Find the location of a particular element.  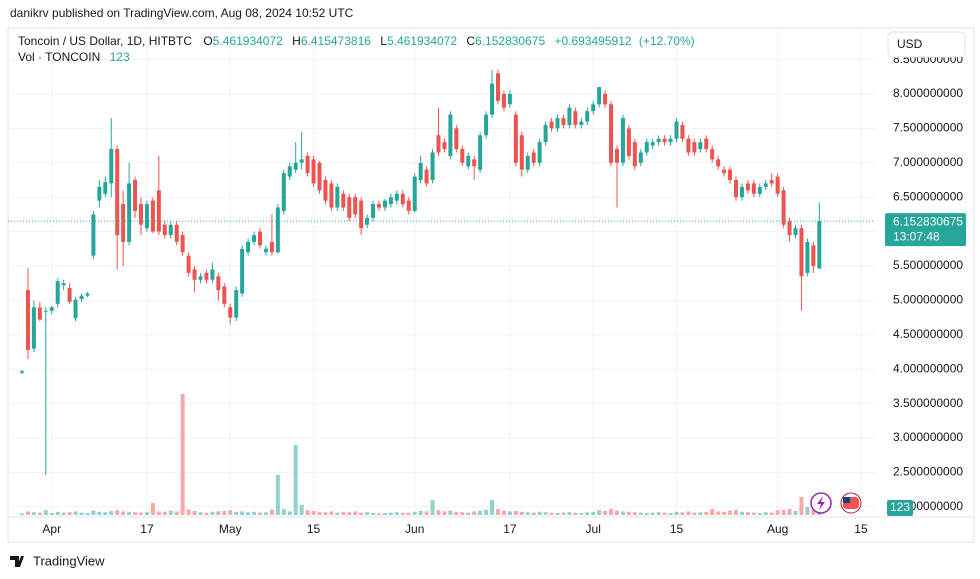

footer-logo: TradingView is located at coordinates (57, 560).